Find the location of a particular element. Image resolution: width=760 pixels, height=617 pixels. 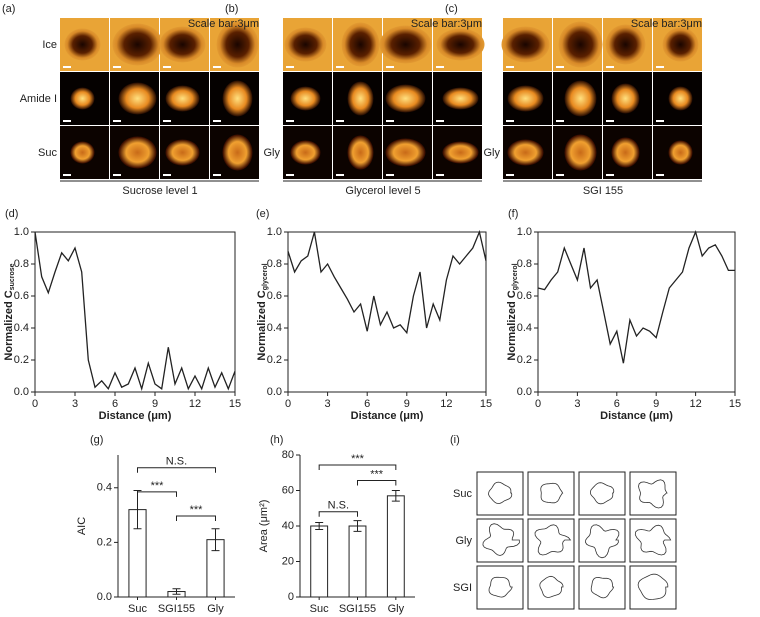

y-tick-label: 60 is located at coordinates (288, 490).